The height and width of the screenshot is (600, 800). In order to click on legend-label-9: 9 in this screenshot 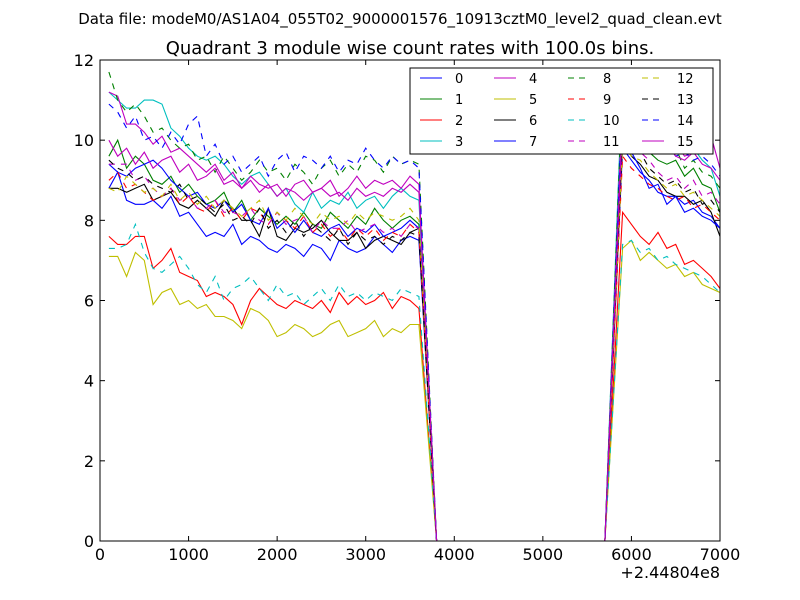, I will do `click(607, 100)`.